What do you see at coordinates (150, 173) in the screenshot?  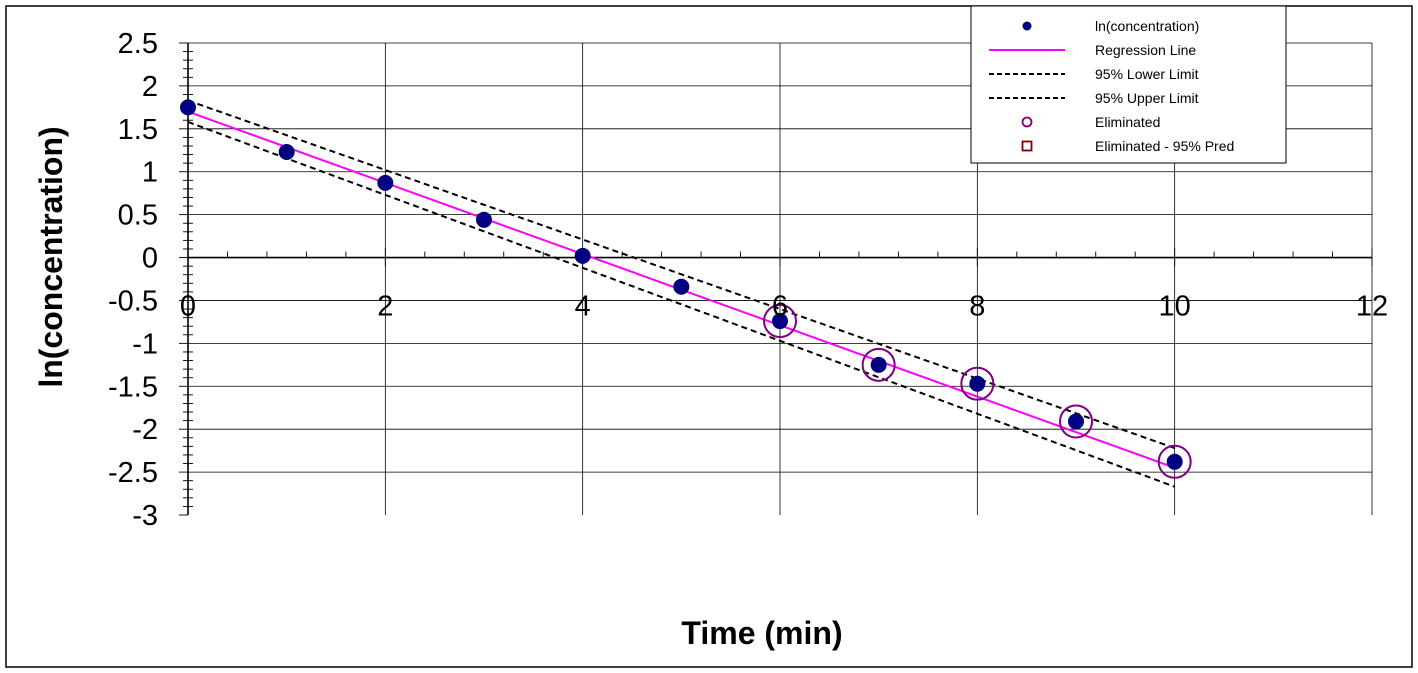 I see `y-tick-label: 1` at bounding box center [150, 173].